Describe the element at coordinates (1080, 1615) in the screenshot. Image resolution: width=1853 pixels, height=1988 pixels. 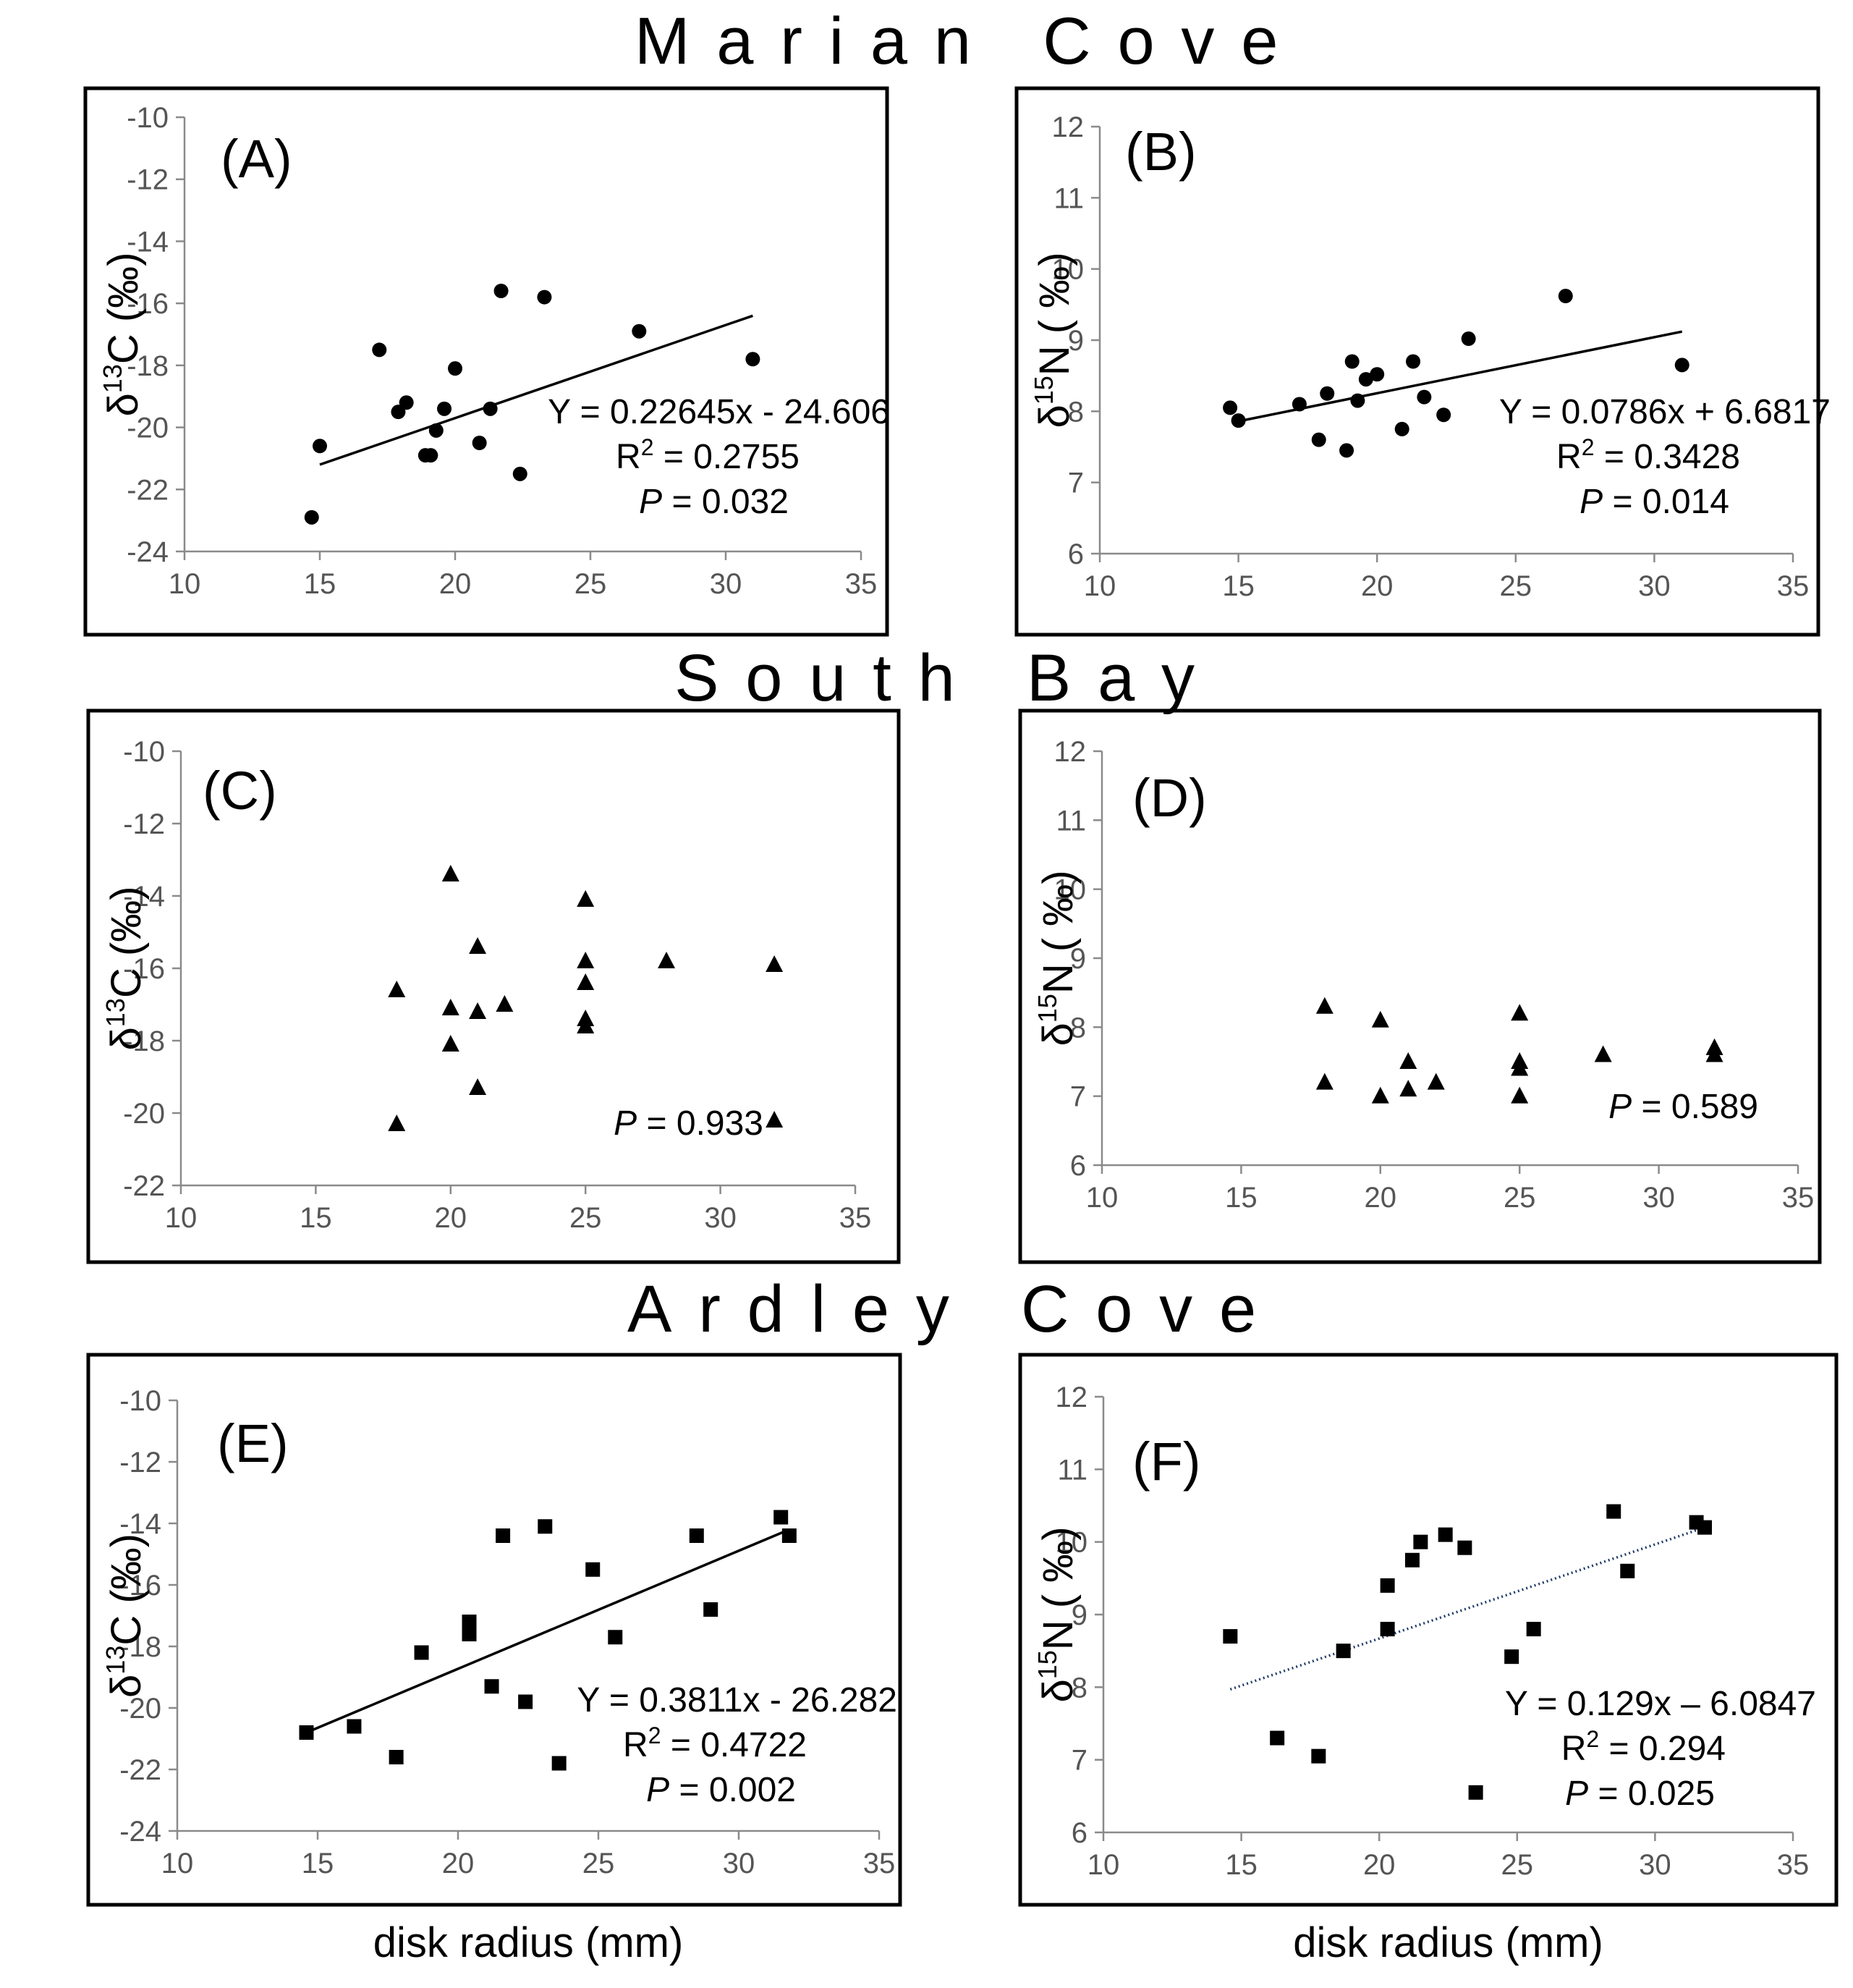
I see `y-tick-label: 9` at that location.